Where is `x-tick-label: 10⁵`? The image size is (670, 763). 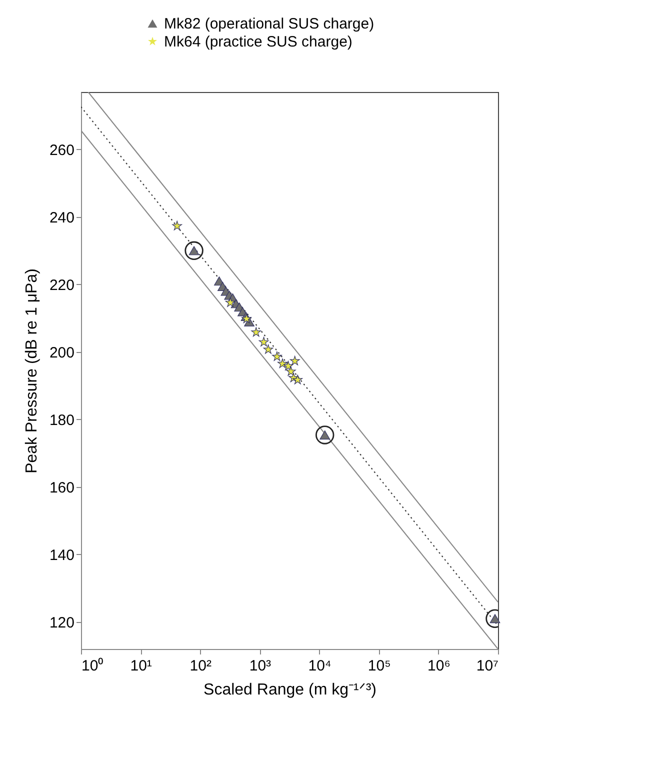 x-tick-label: 10⁵ is located at coordinates (379, 666).